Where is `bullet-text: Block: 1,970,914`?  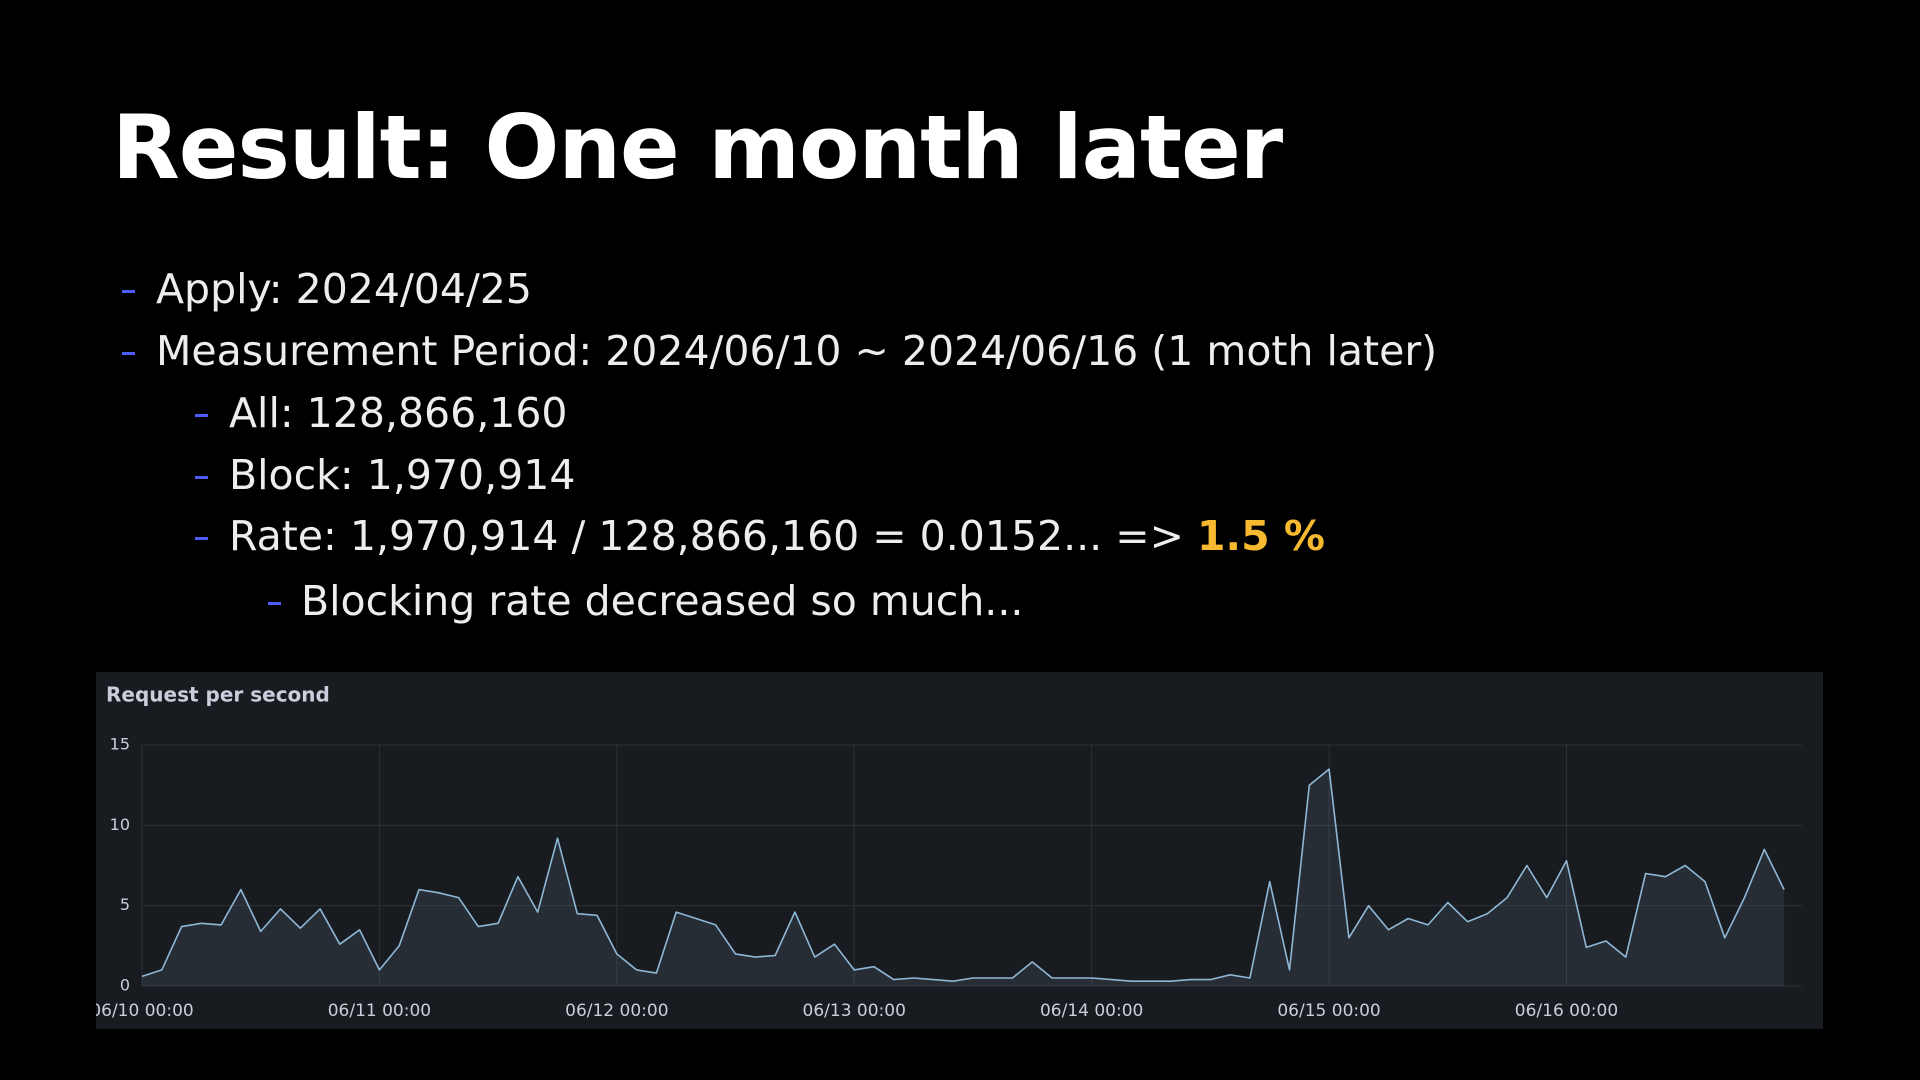
bullet-text: Block: 1,970,914 is located at coordinates (402, 475).